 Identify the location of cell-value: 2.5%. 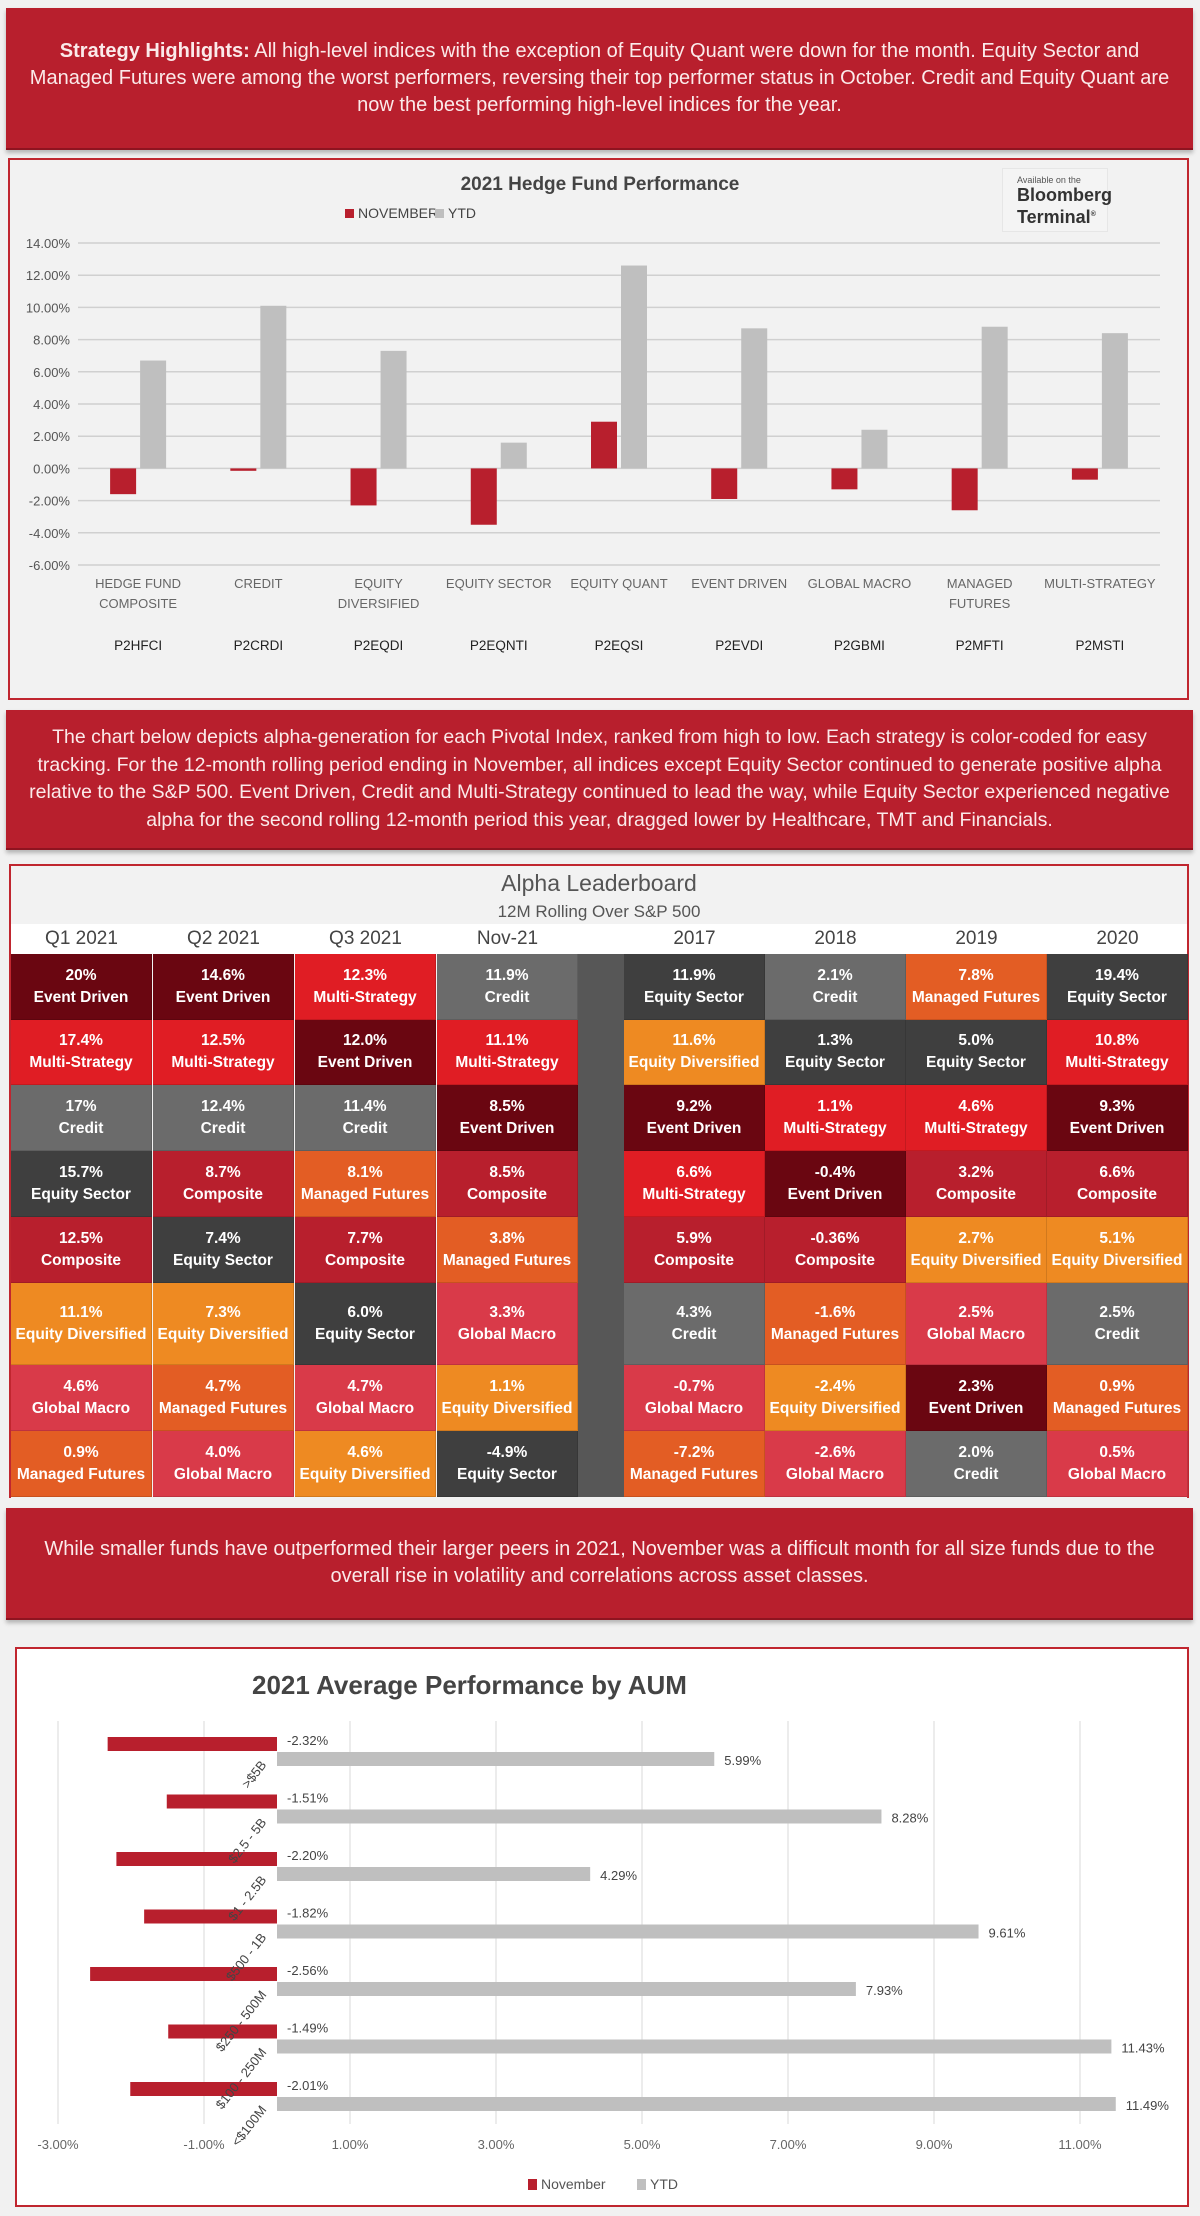
(976, 1312).